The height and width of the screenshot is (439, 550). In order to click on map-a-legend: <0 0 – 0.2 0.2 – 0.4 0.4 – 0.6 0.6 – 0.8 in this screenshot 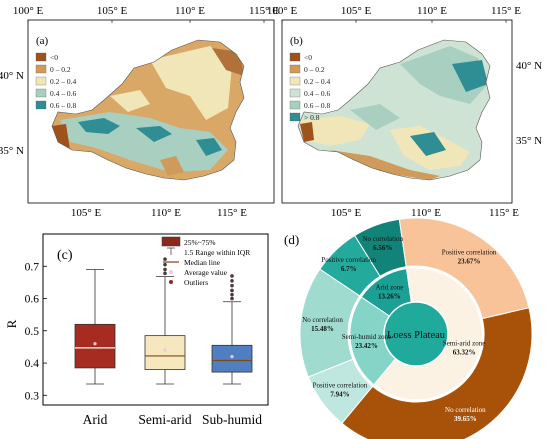, I will do `click(56, 81)`.